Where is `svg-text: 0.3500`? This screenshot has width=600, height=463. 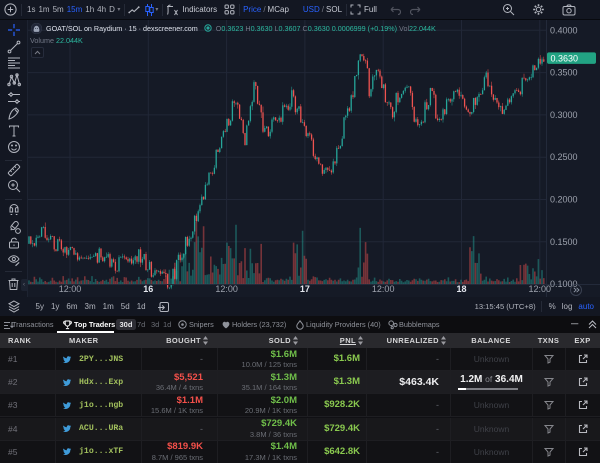
svg-text: 0.3500 is located at coordinates (564, 73).